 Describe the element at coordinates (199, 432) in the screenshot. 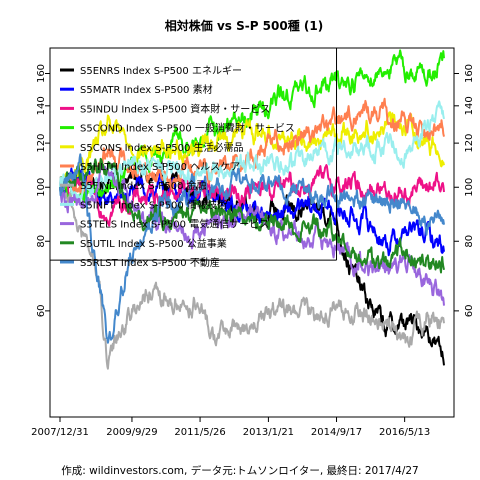

I see `x-tick-label: 2011/5/26` at that location.